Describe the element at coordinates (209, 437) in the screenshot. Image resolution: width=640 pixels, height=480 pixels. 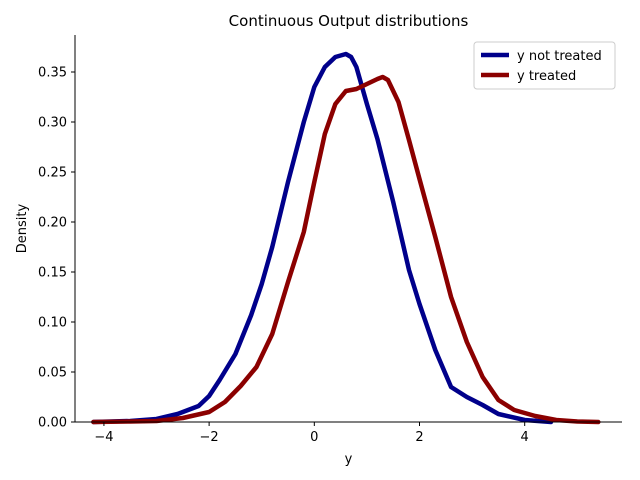
I see `x-tick-label: −2` at that location.